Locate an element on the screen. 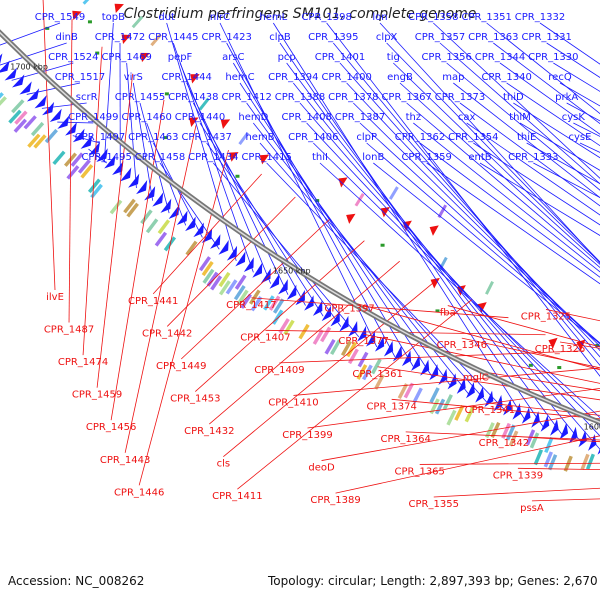 This screenshot has width=600, height=600. forward-gene-label: CPR_1359 is located at coordinates (426, 157).